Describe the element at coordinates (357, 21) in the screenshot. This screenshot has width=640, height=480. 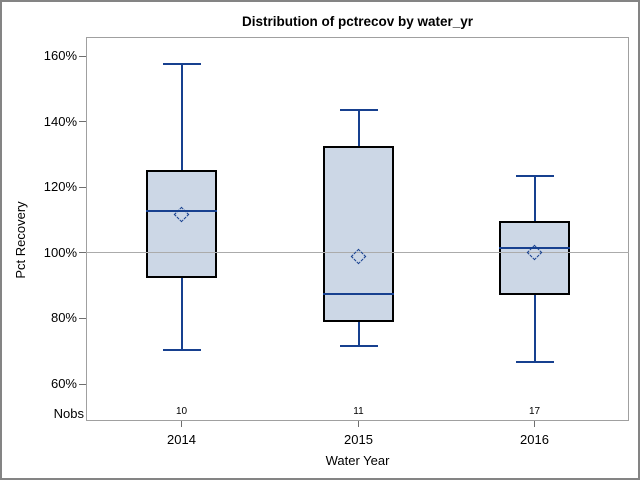
I see `chart-title: Distribution of pctrecov by water_yr` at that location.